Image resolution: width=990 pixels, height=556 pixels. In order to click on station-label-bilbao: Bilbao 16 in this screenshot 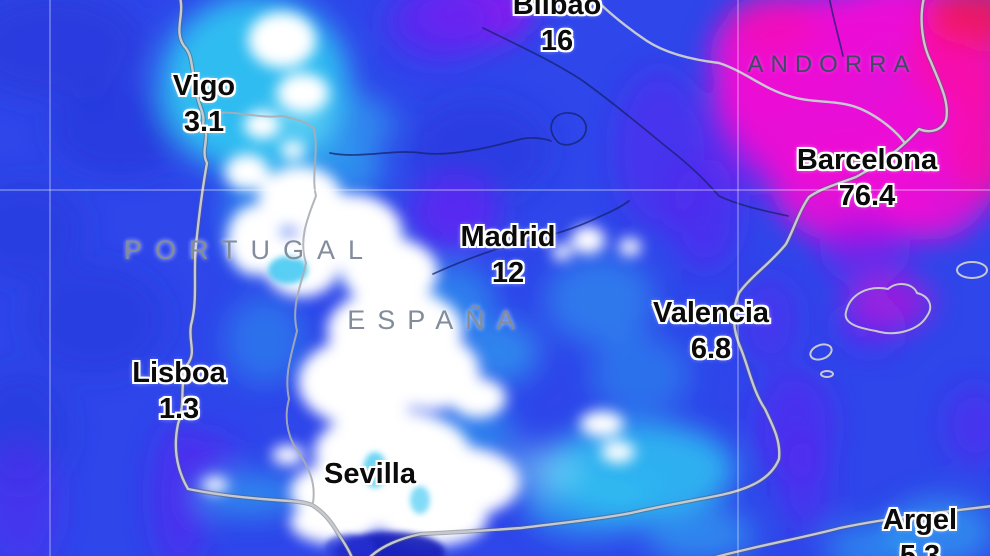, I will do `click(557, 29)`.